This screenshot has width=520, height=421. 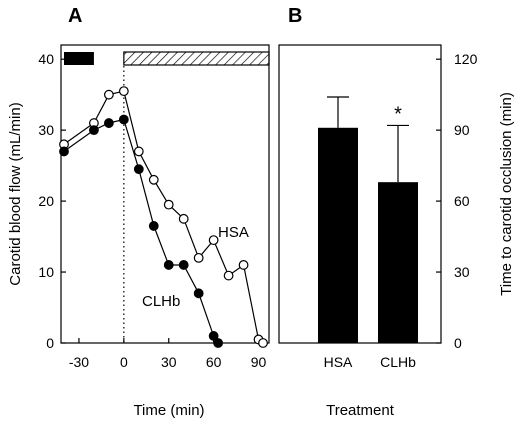 I want to click on panel-b-x-axis-title: Treatment, so click(x=360, y=410).